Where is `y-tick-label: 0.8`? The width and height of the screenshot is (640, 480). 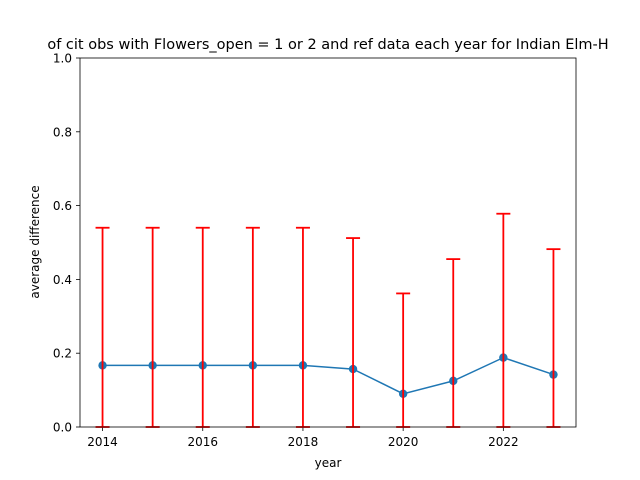 y-tick-label: 0.8 is located at coordinates (62, 132).